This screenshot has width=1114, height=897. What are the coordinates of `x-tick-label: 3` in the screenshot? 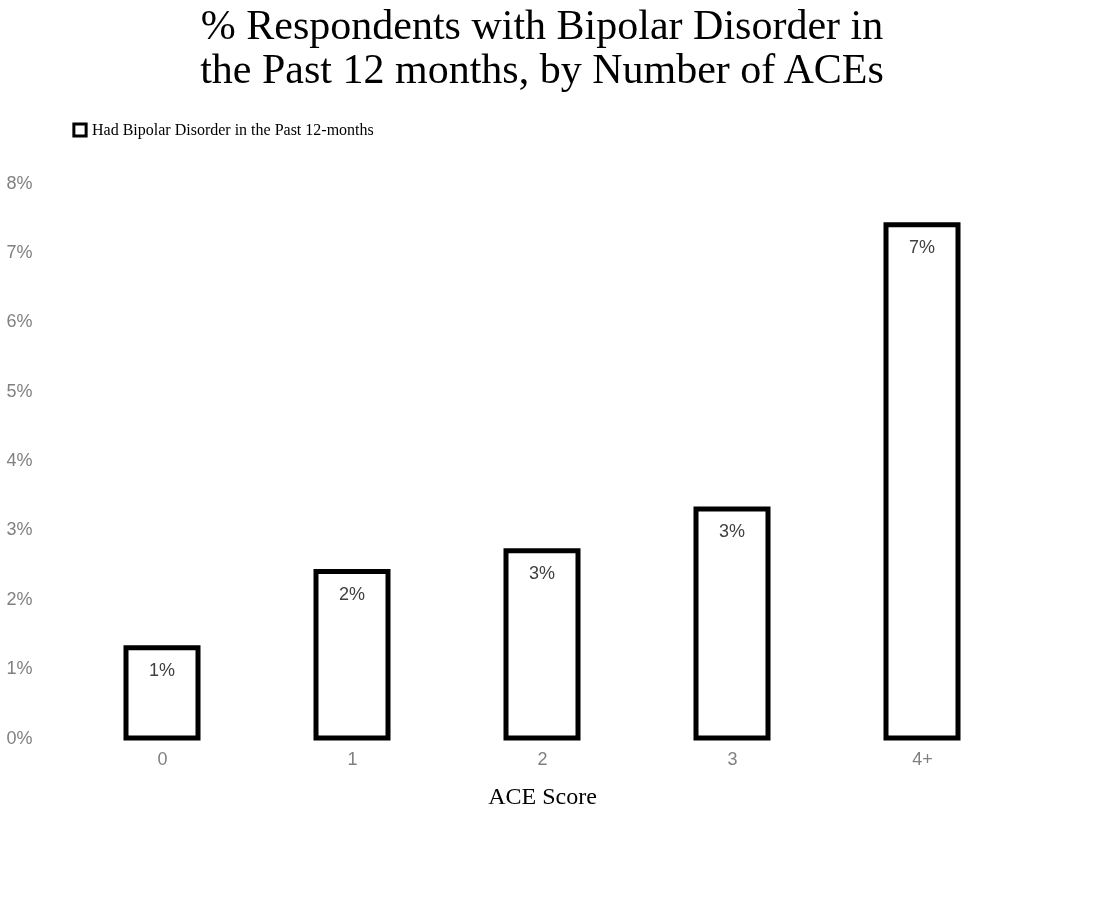 It's located at (732, 758).